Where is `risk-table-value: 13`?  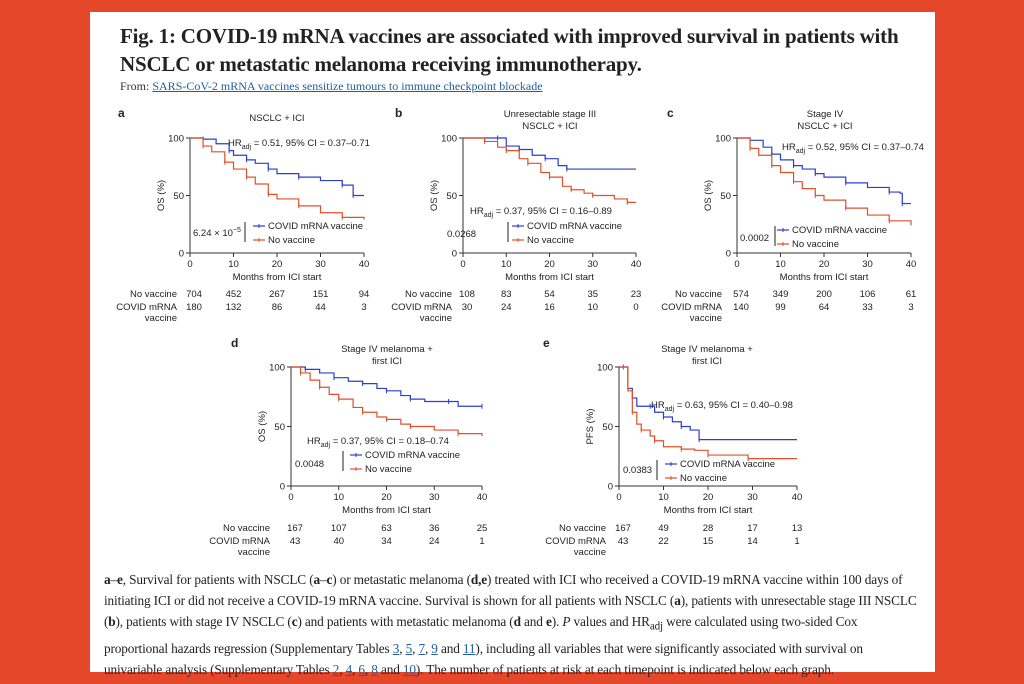
risk-table-value: 13 is located at coordinates (797, 528).